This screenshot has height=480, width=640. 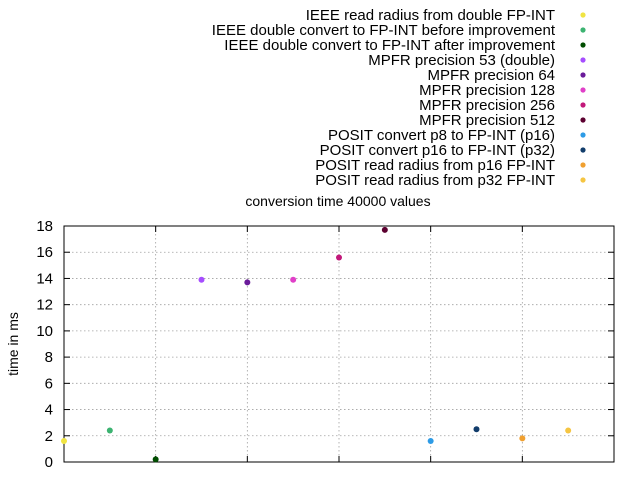 I want to click on legend-label: MPFR precision 53 (double), so click(x=461, y=60).